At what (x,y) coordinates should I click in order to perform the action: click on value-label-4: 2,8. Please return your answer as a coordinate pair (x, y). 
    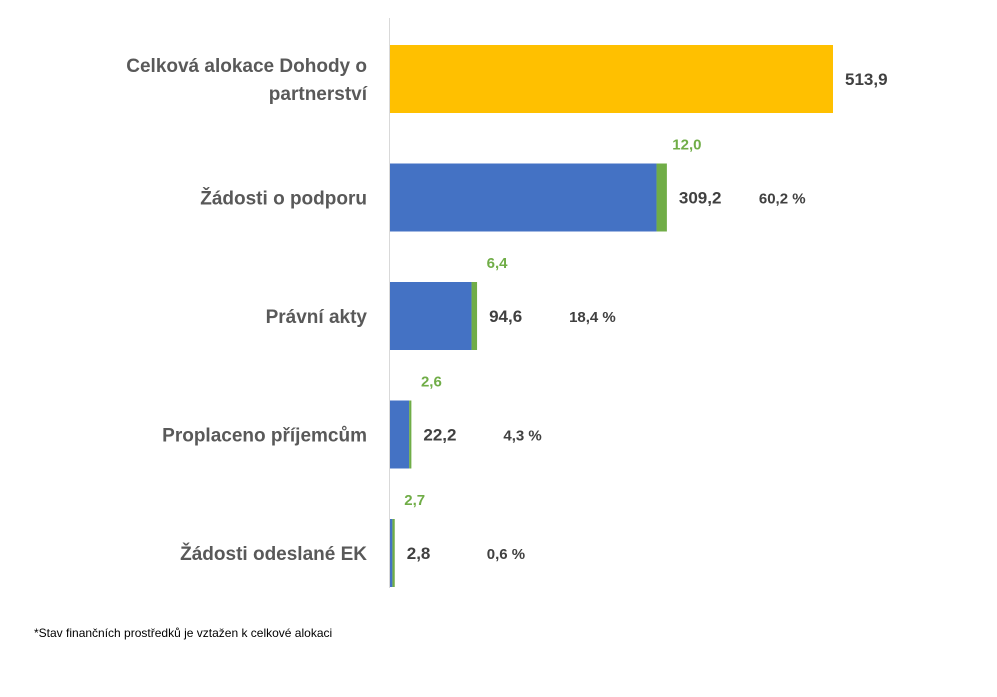
    Looking at the image, I should click on (419, 553).